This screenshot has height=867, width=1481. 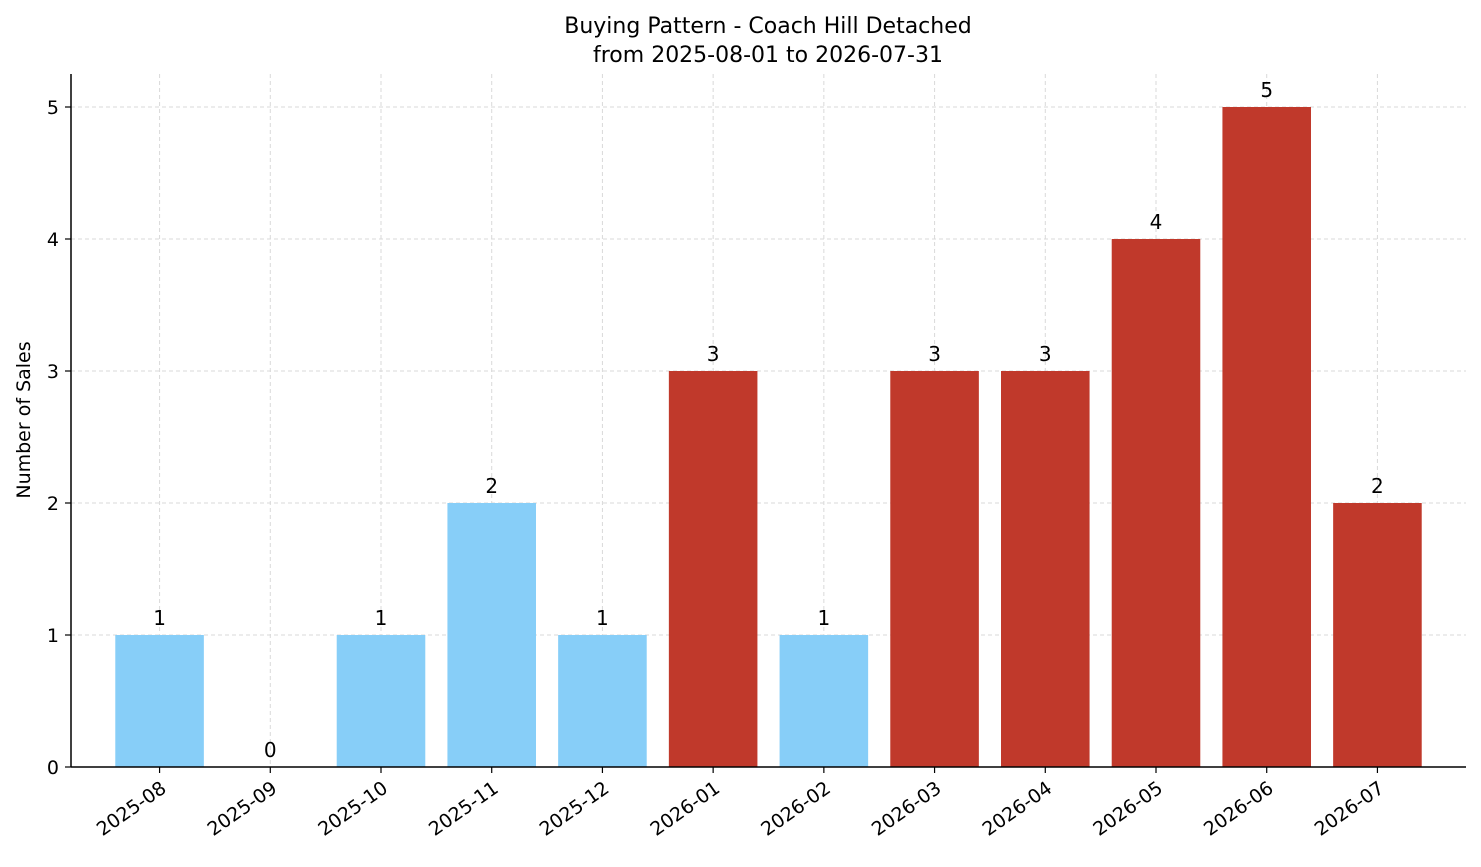 I want to click on x-tick-label: 2025-11, so click(x=464, y=809).